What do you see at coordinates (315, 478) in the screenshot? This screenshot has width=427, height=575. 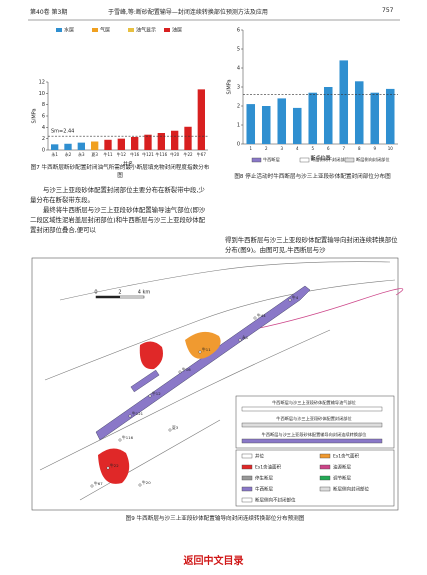 I see `legend-box` at bounding box center [315, 478].